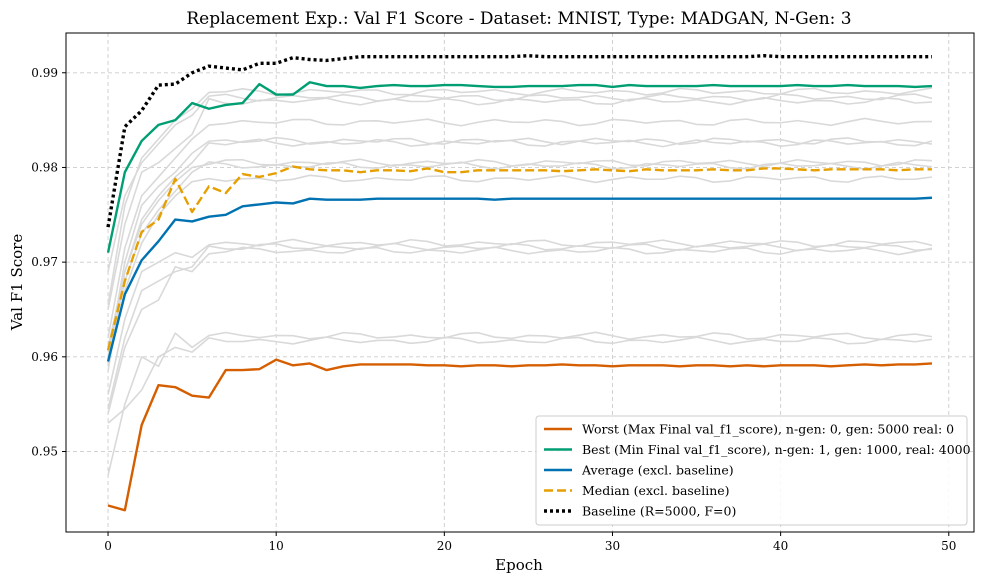 The height and width of the screenshot is (588, 984). I want to click on y-tick-label: 0.99, so click(44, 73).